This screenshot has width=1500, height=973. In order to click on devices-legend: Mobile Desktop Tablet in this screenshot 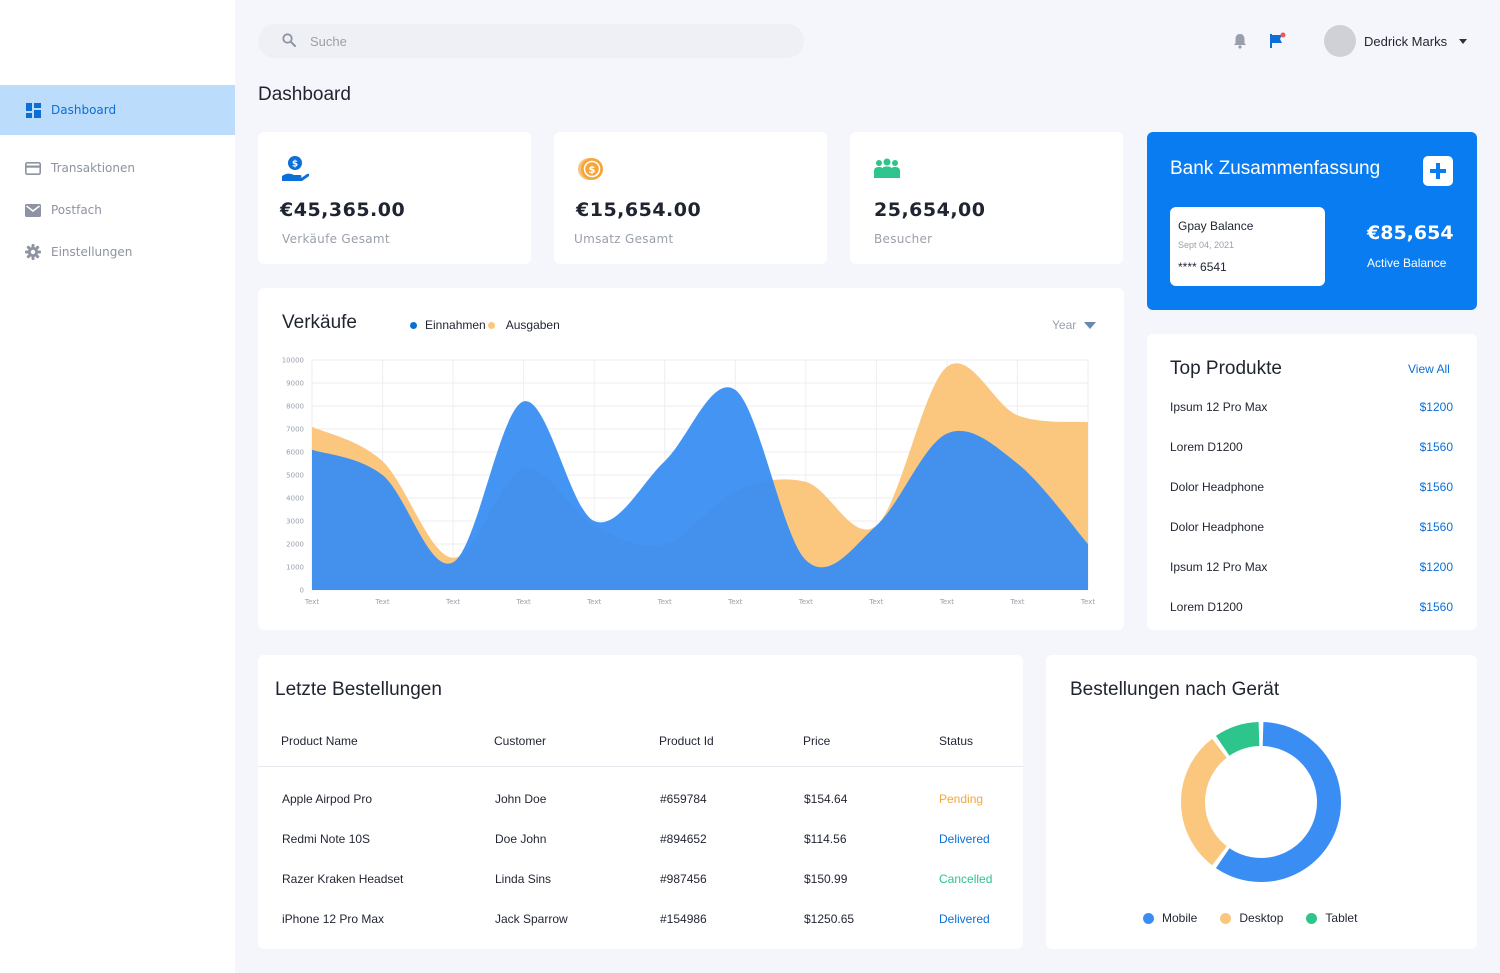, I will do `click(1250, 918)`.